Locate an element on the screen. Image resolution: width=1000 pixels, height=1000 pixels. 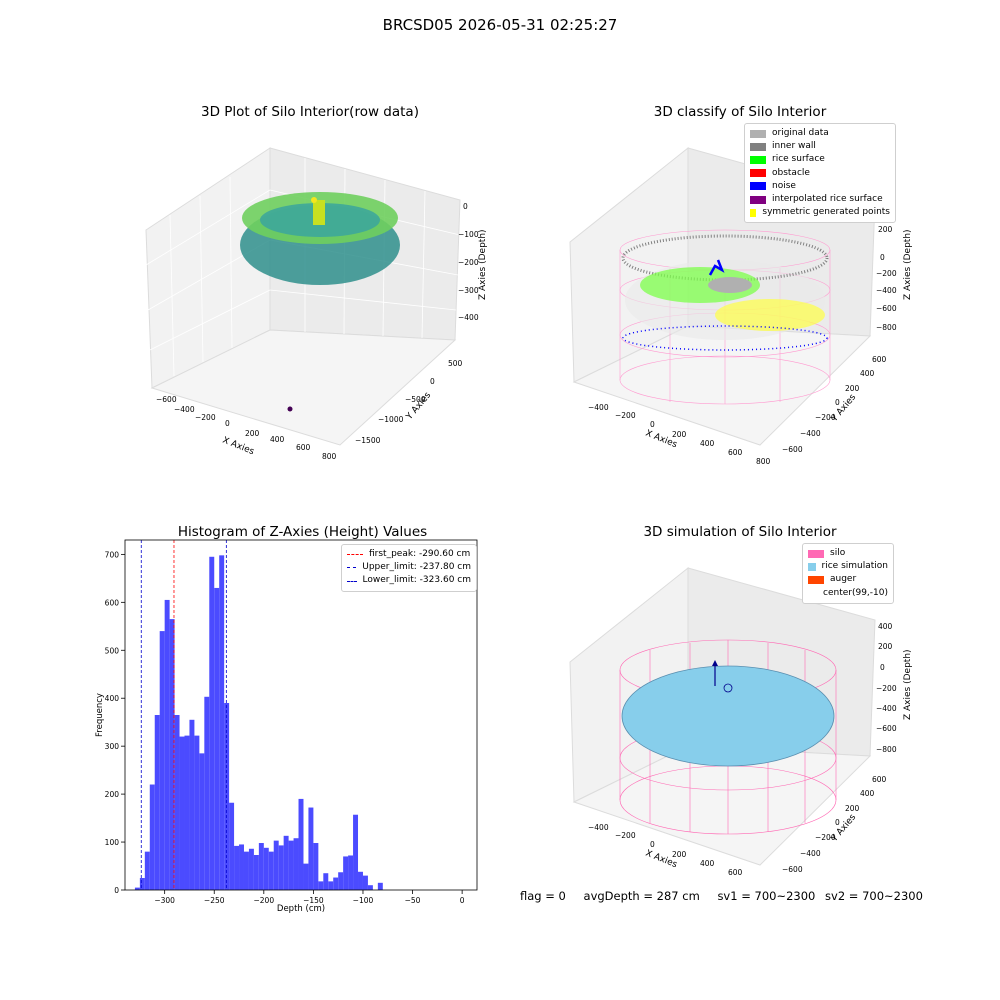
legend-label: noise is located at coordinates (784, 185).